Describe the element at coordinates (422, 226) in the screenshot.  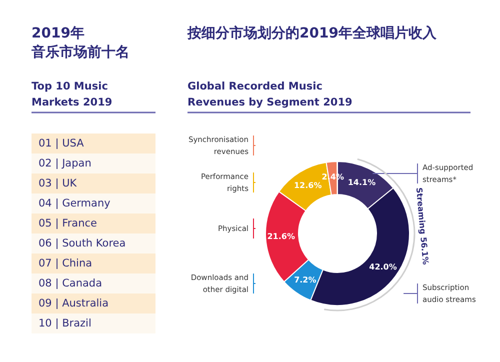
I see `text: Streaming 56.1%` at that location.